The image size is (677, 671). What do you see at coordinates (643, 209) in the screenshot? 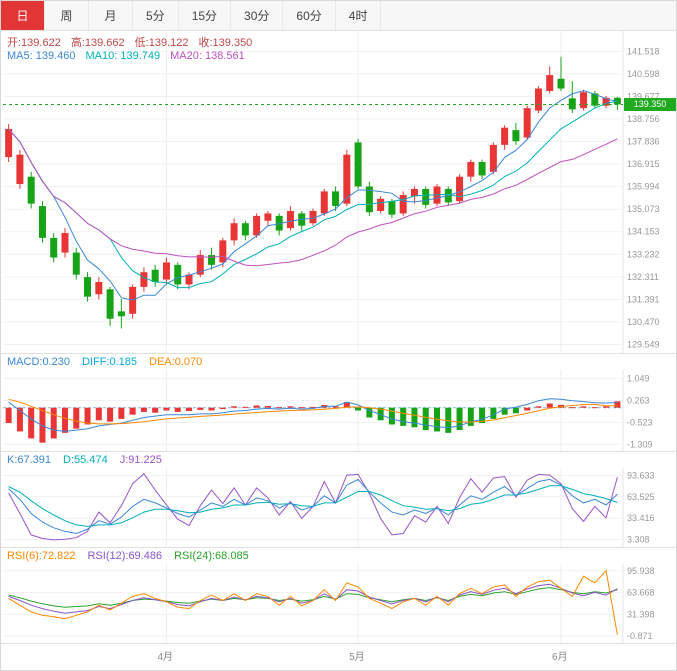
I see `svg-text: 135.073` at bounding box center [643, 209].